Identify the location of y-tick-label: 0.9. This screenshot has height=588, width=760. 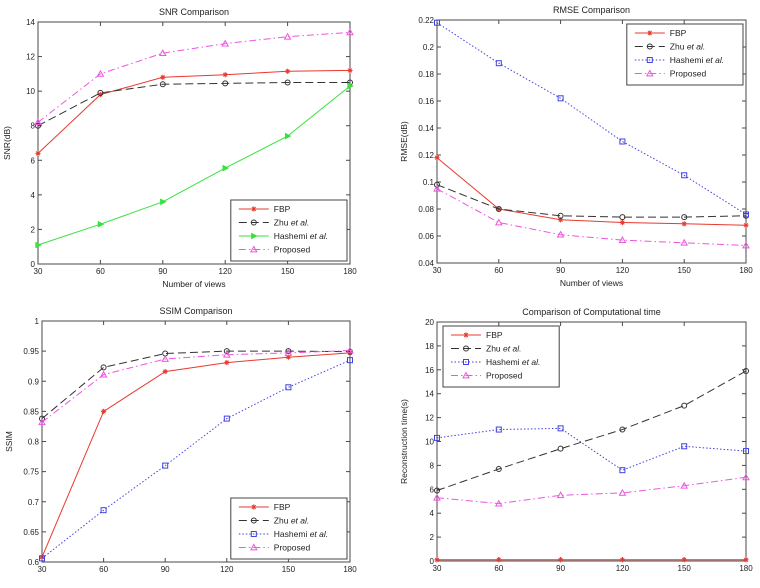
(34, 381).